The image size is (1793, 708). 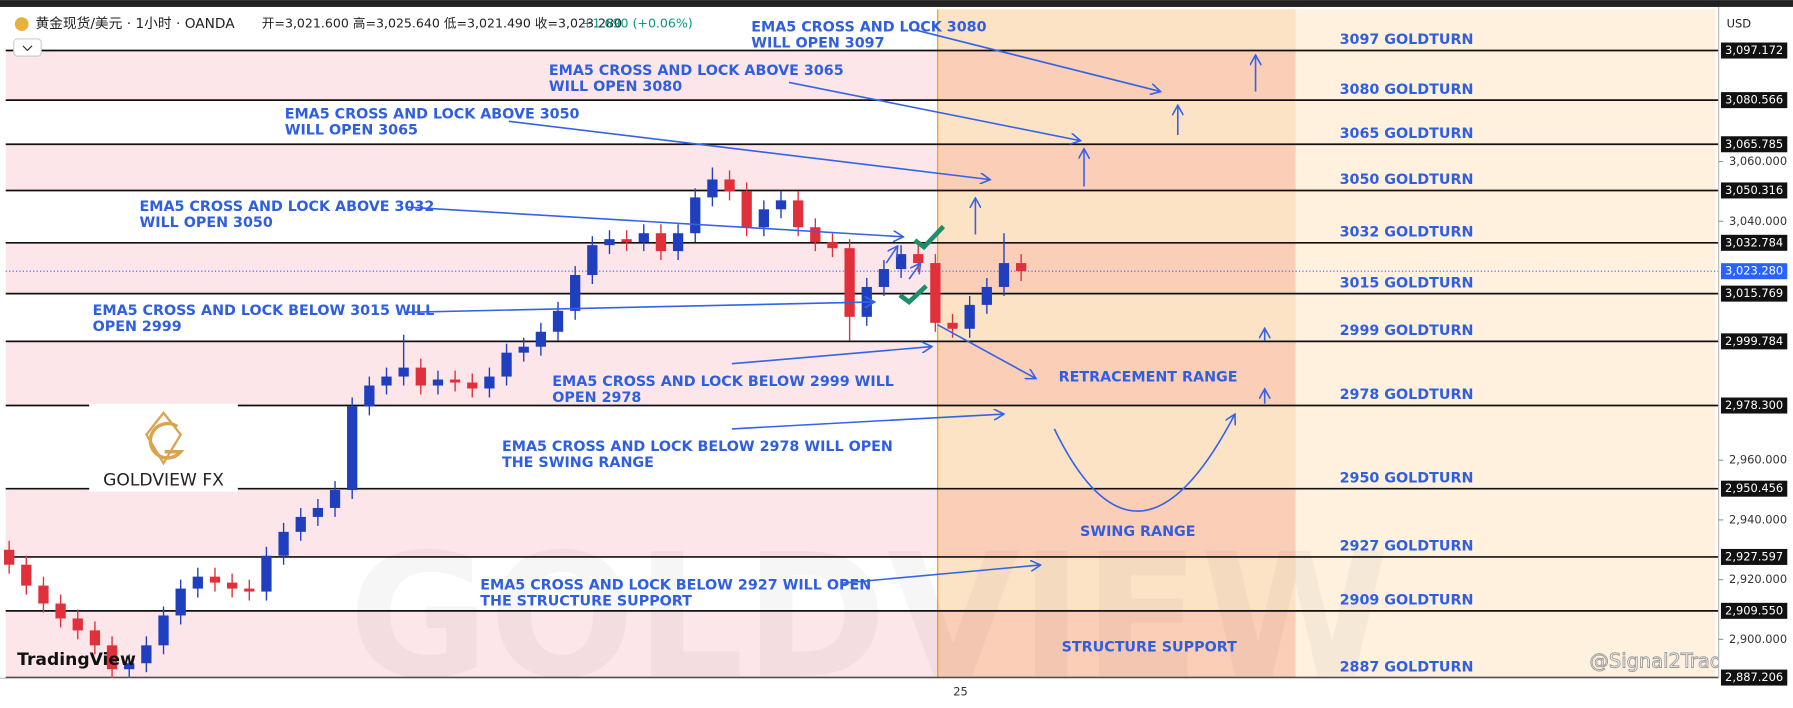 What do you see at coordinates (1407, 478) in the screenshot?
I see `goldturn-label: 2950 GOLDTURN` at bounding box center [1407, 478].